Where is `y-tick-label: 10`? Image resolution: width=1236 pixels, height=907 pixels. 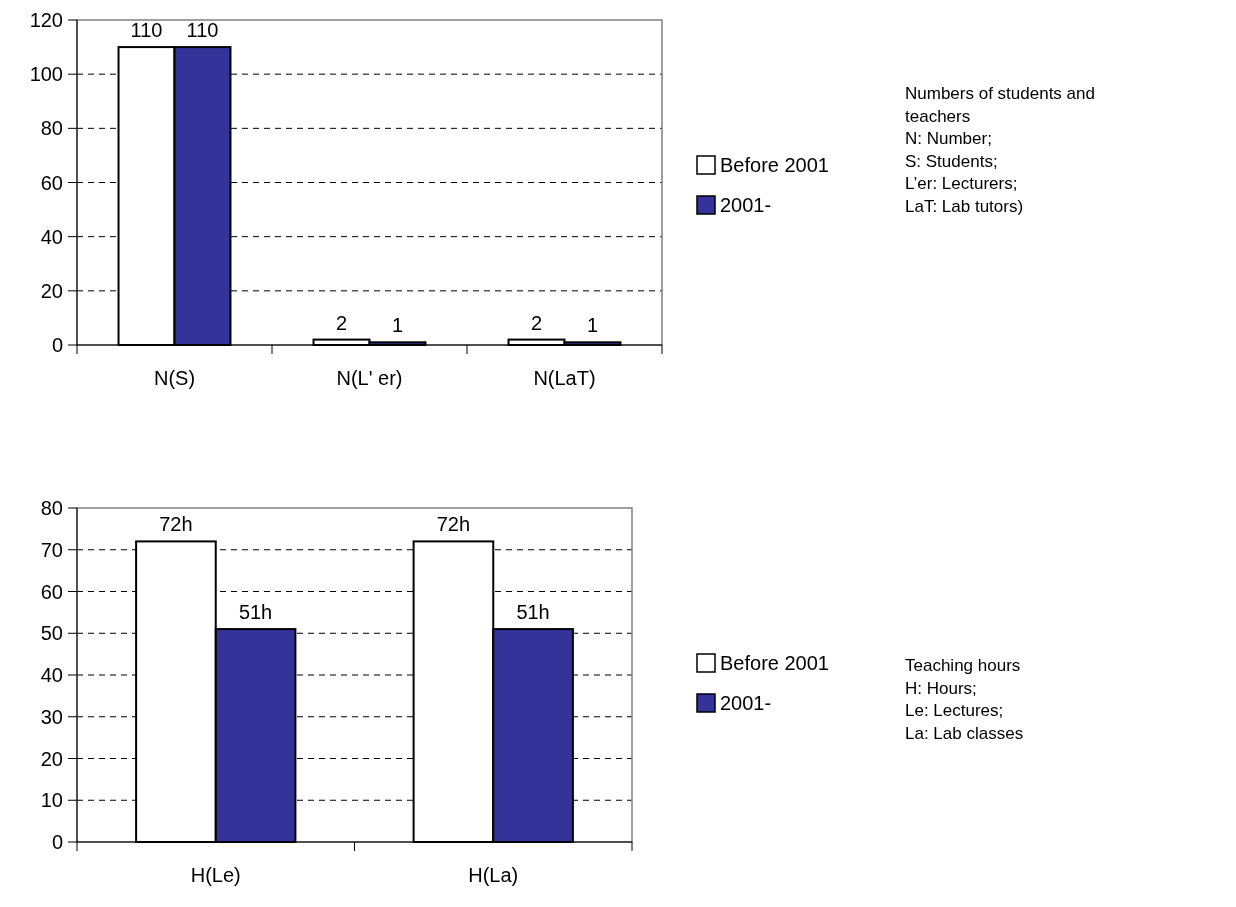 y-tick-label: 10 is located at coordinates (51, 800).